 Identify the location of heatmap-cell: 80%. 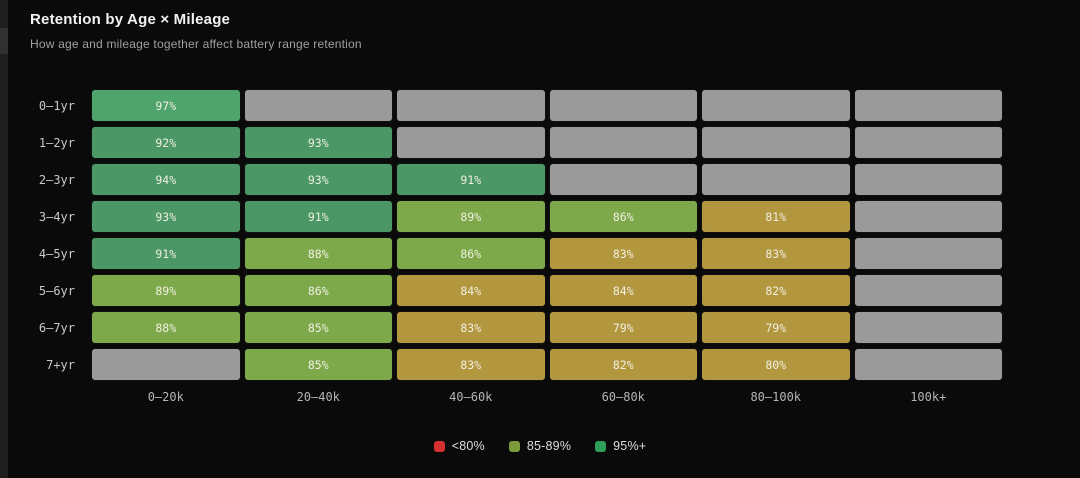
(776, 364).